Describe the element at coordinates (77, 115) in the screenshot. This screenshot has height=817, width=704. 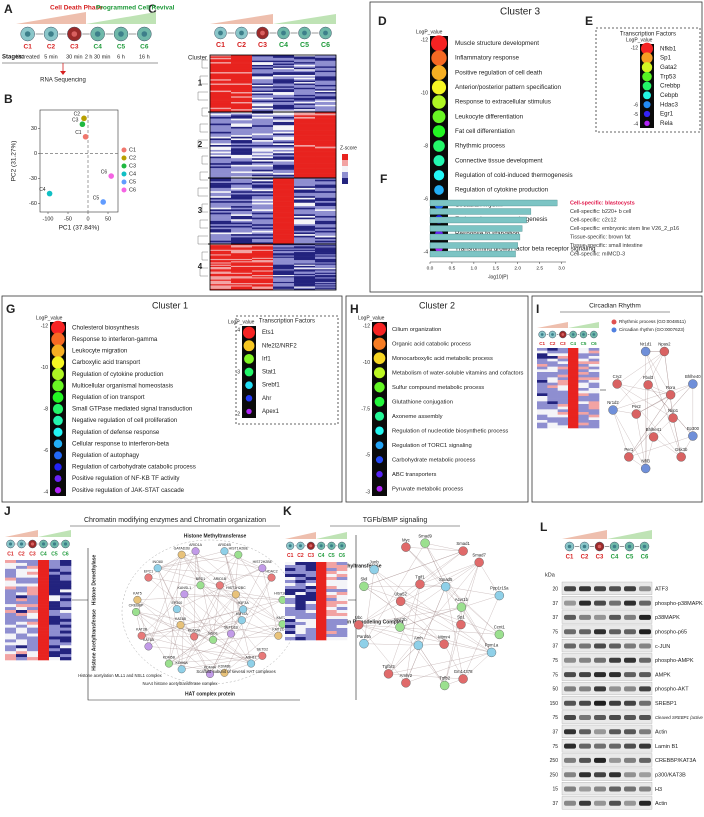
I see `point-label: C2` at that location.